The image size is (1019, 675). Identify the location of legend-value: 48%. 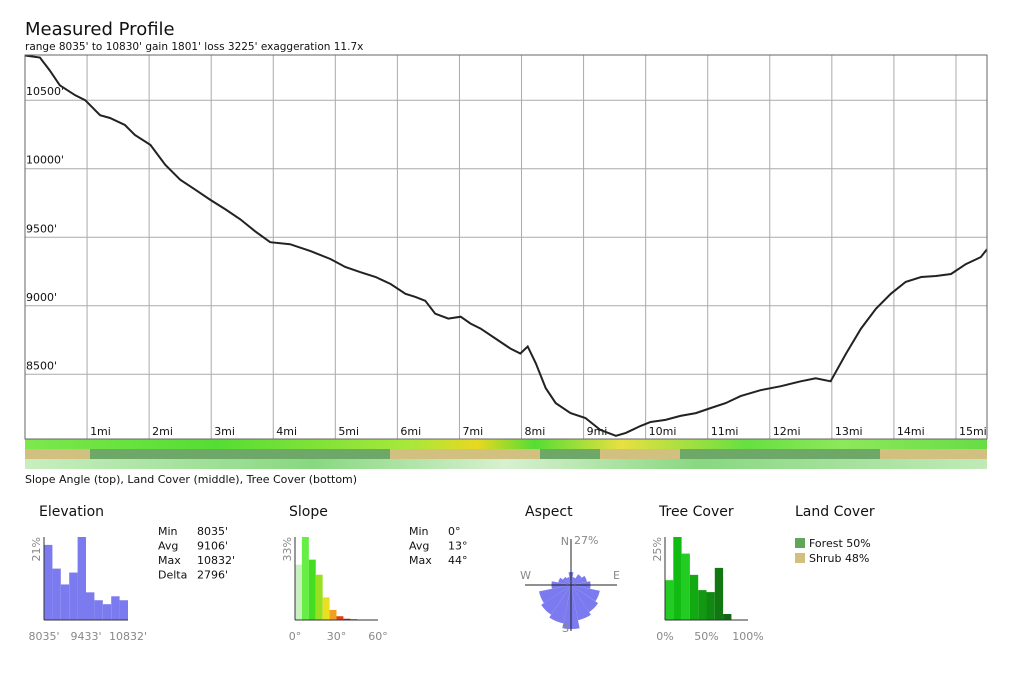
(857, 558).